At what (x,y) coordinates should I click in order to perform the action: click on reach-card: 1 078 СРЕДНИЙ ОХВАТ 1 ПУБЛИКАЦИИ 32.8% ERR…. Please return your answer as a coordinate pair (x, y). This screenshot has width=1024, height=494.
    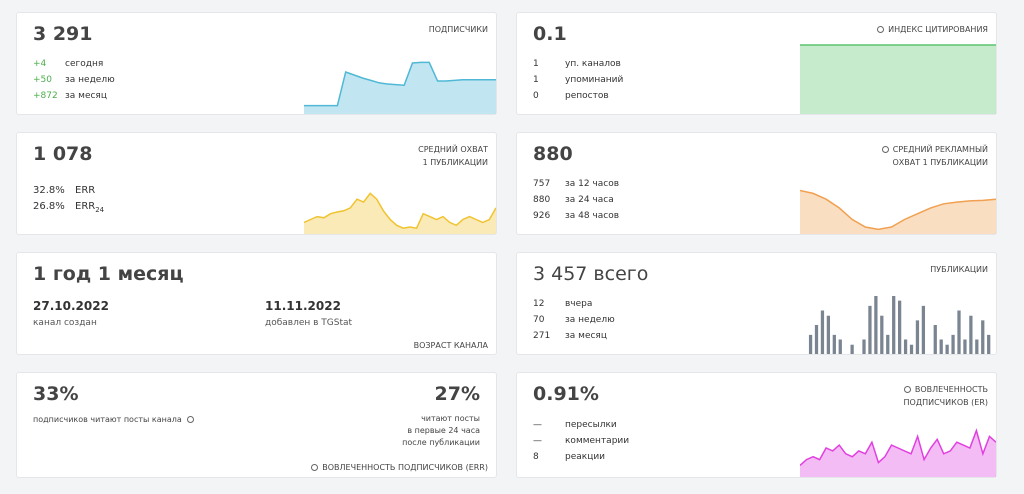
    Looking at the image, I should click on (256, 183).